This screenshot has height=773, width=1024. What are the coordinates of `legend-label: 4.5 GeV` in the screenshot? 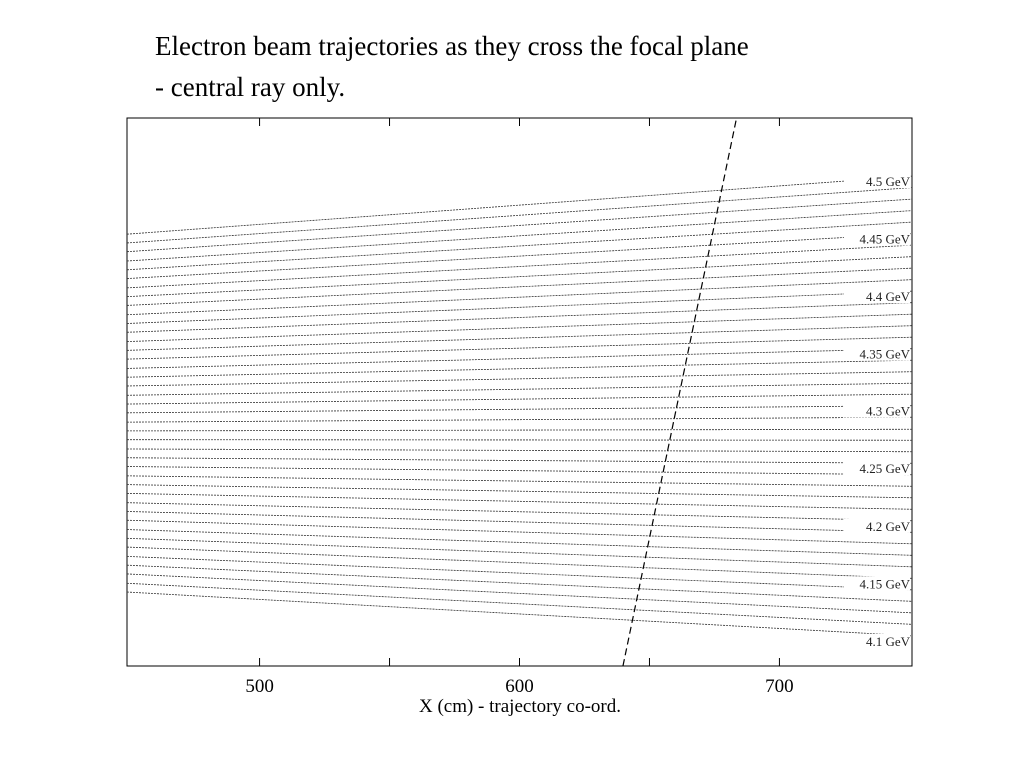 It's located at (888, 181).